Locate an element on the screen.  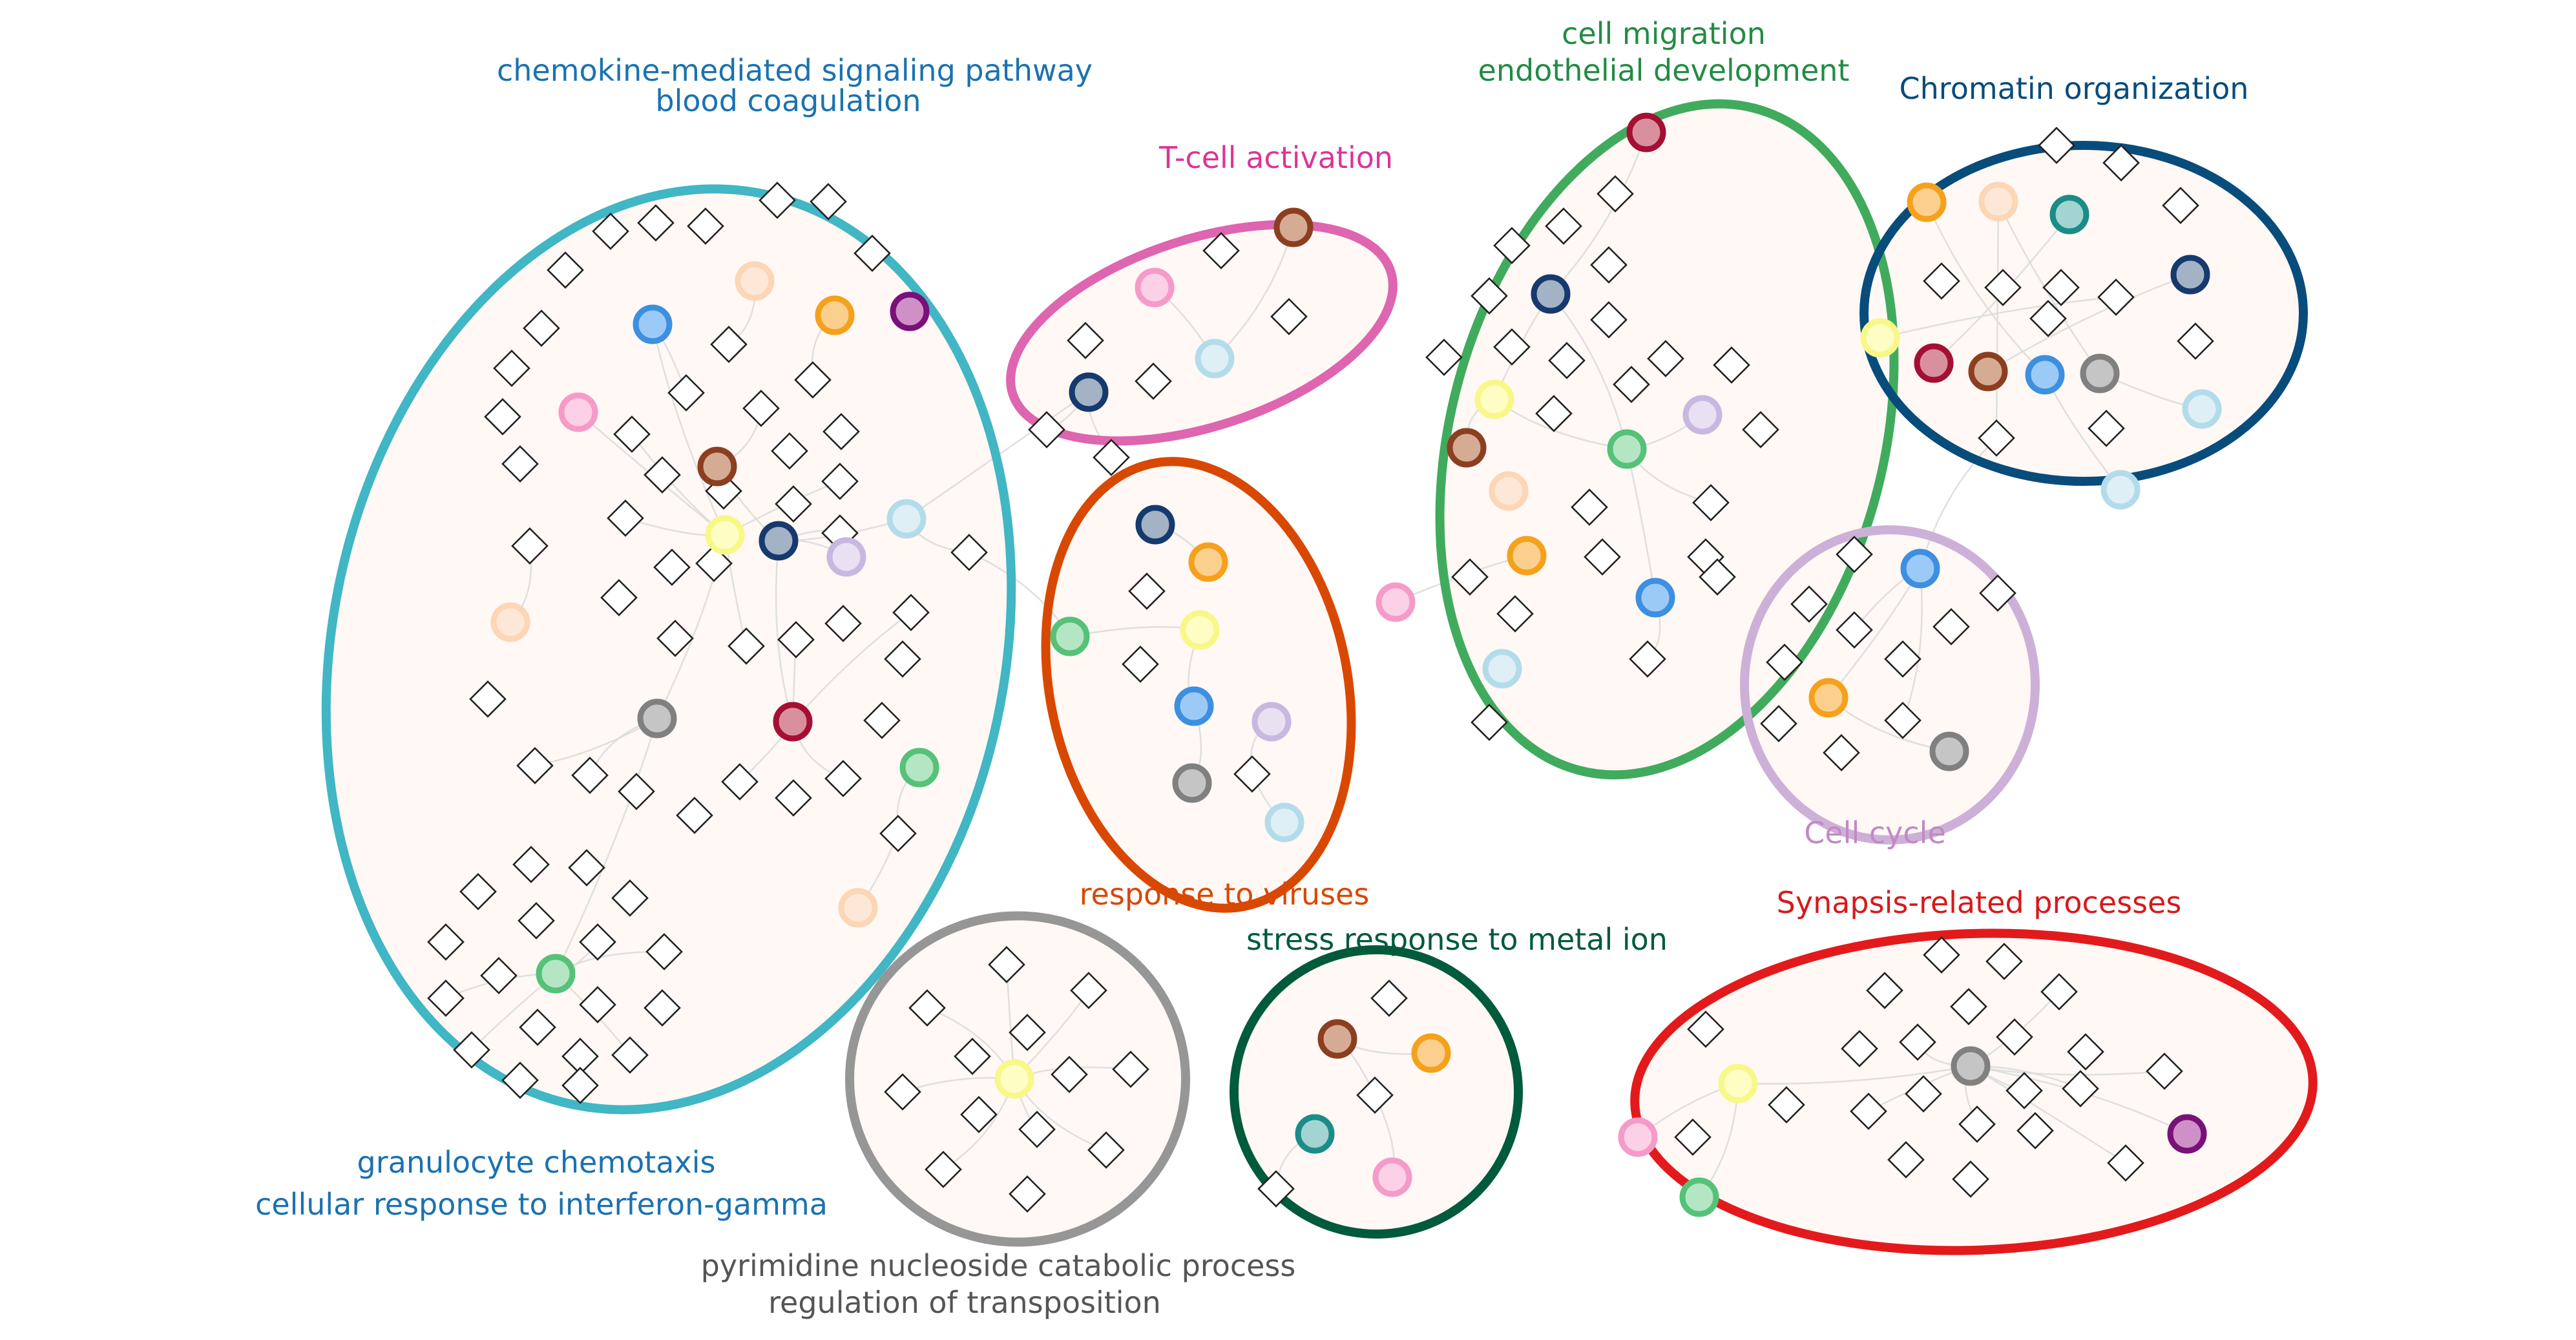
node-pink is located at coordinates (1392, 1177).